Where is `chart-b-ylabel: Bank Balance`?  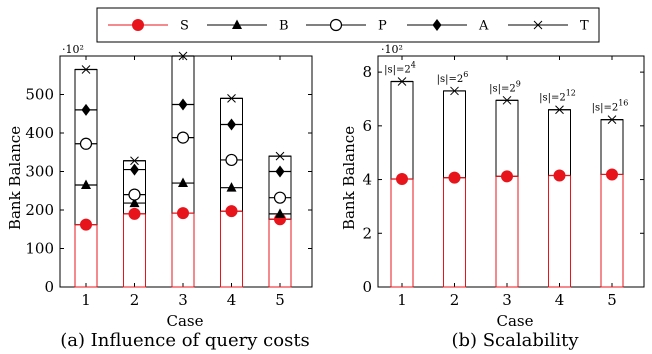
chart-b-ylabel: Bank Balance is located at coordinates (349, 178).